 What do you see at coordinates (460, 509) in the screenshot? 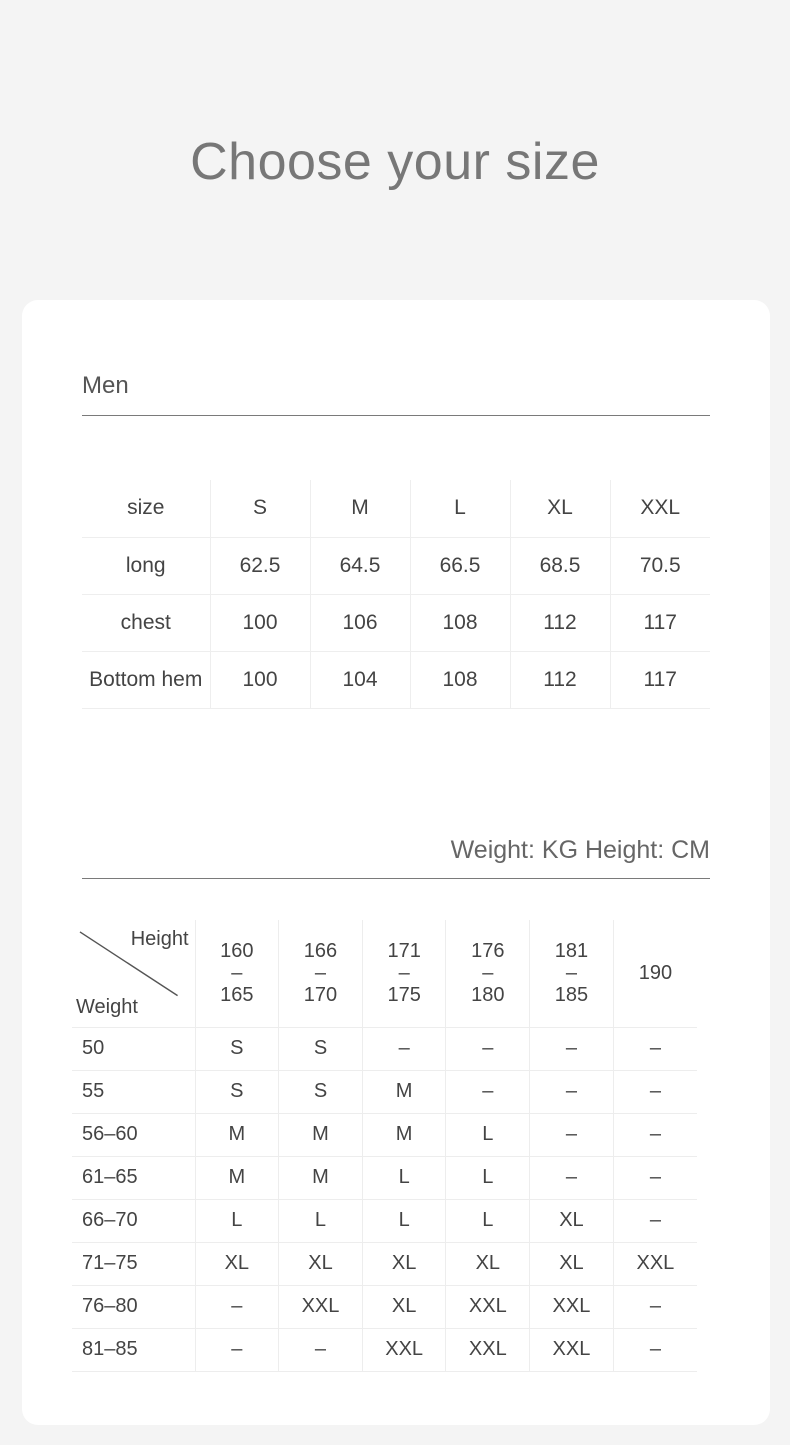
I see `size-column-header: L` at bounding box center [460, 509].